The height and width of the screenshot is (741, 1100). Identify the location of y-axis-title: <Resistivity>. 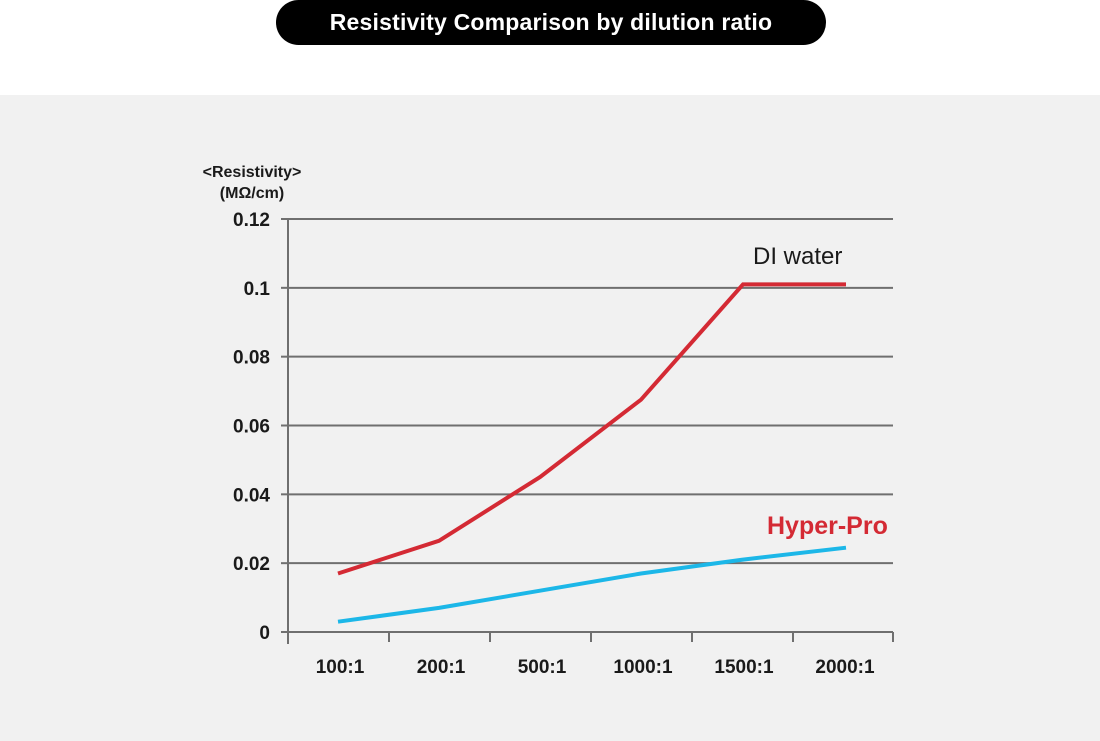
(252, 172).